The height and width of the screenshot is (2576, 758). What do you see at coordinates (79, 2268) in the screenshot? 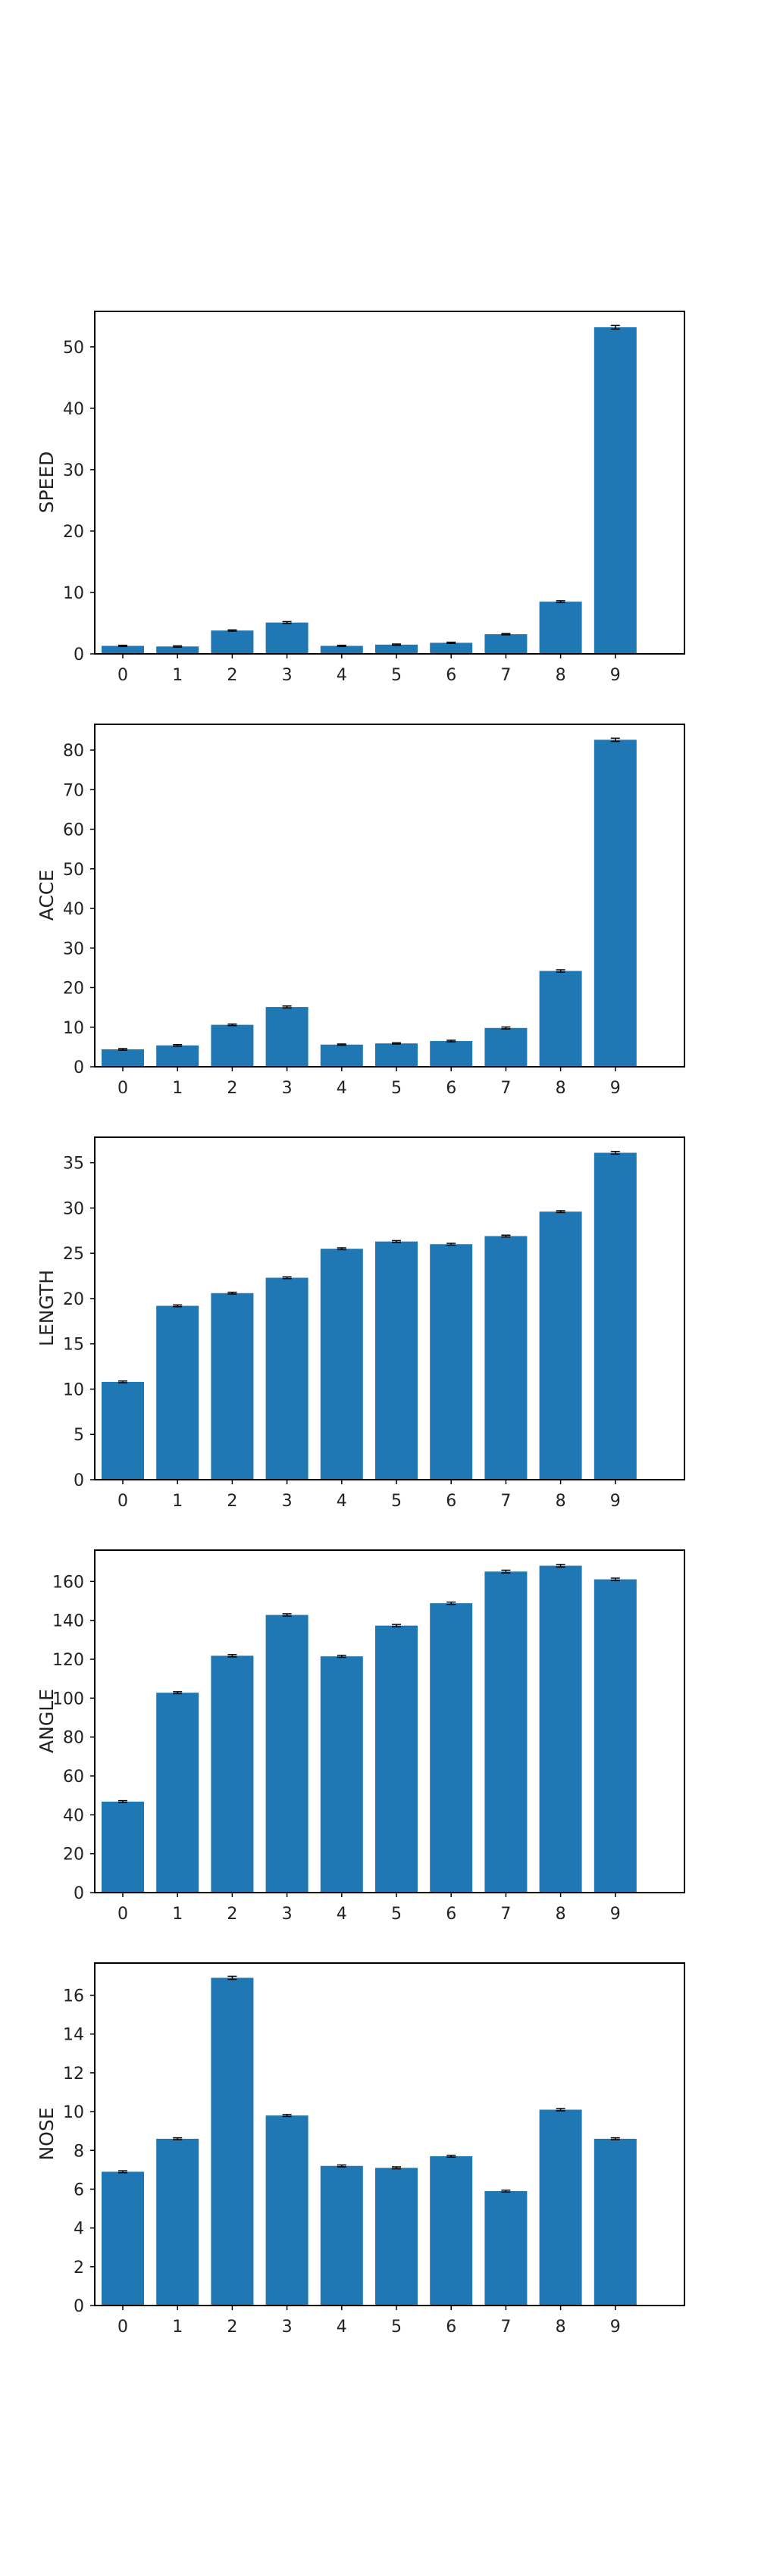
I see `y-tick-label: 2` at bounding box center [79, 2268].